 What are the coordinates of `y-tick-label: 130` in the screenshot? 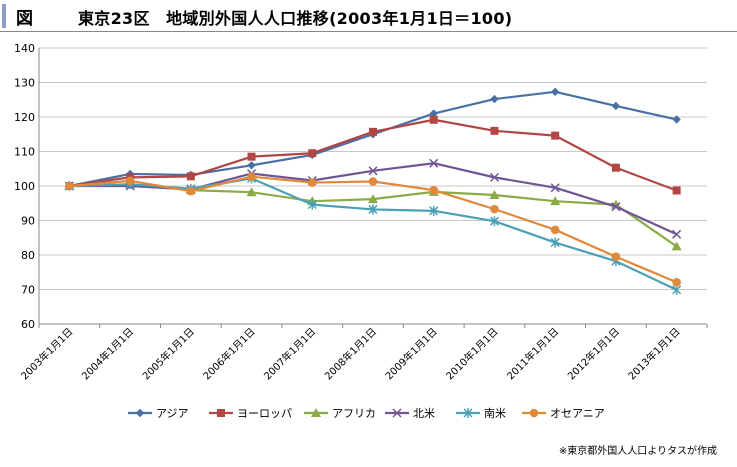 It's located at (24, 83).